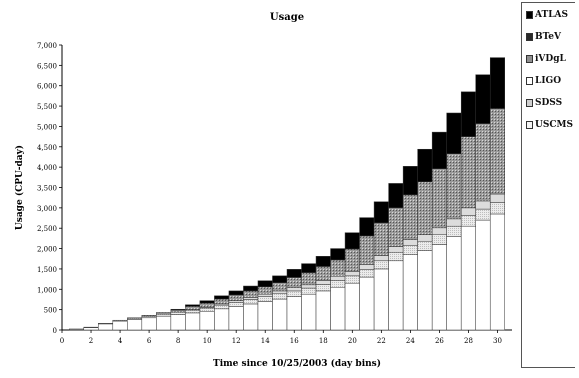 Image resolution: width=579 pixels, height=378 pixels. Describe the element at coordinates (529, 59) in the screenshot. I see `legend-swatch-ivdgl` at that location.